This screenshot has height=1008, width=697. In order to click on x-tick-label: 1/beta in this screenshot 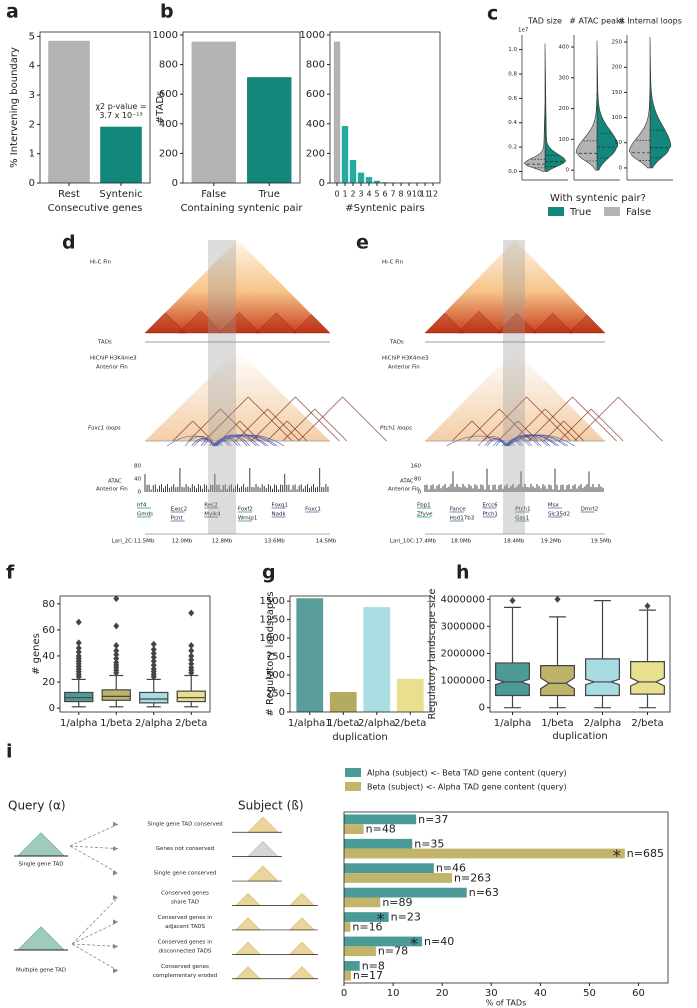, I will do `click(557, 723)`.